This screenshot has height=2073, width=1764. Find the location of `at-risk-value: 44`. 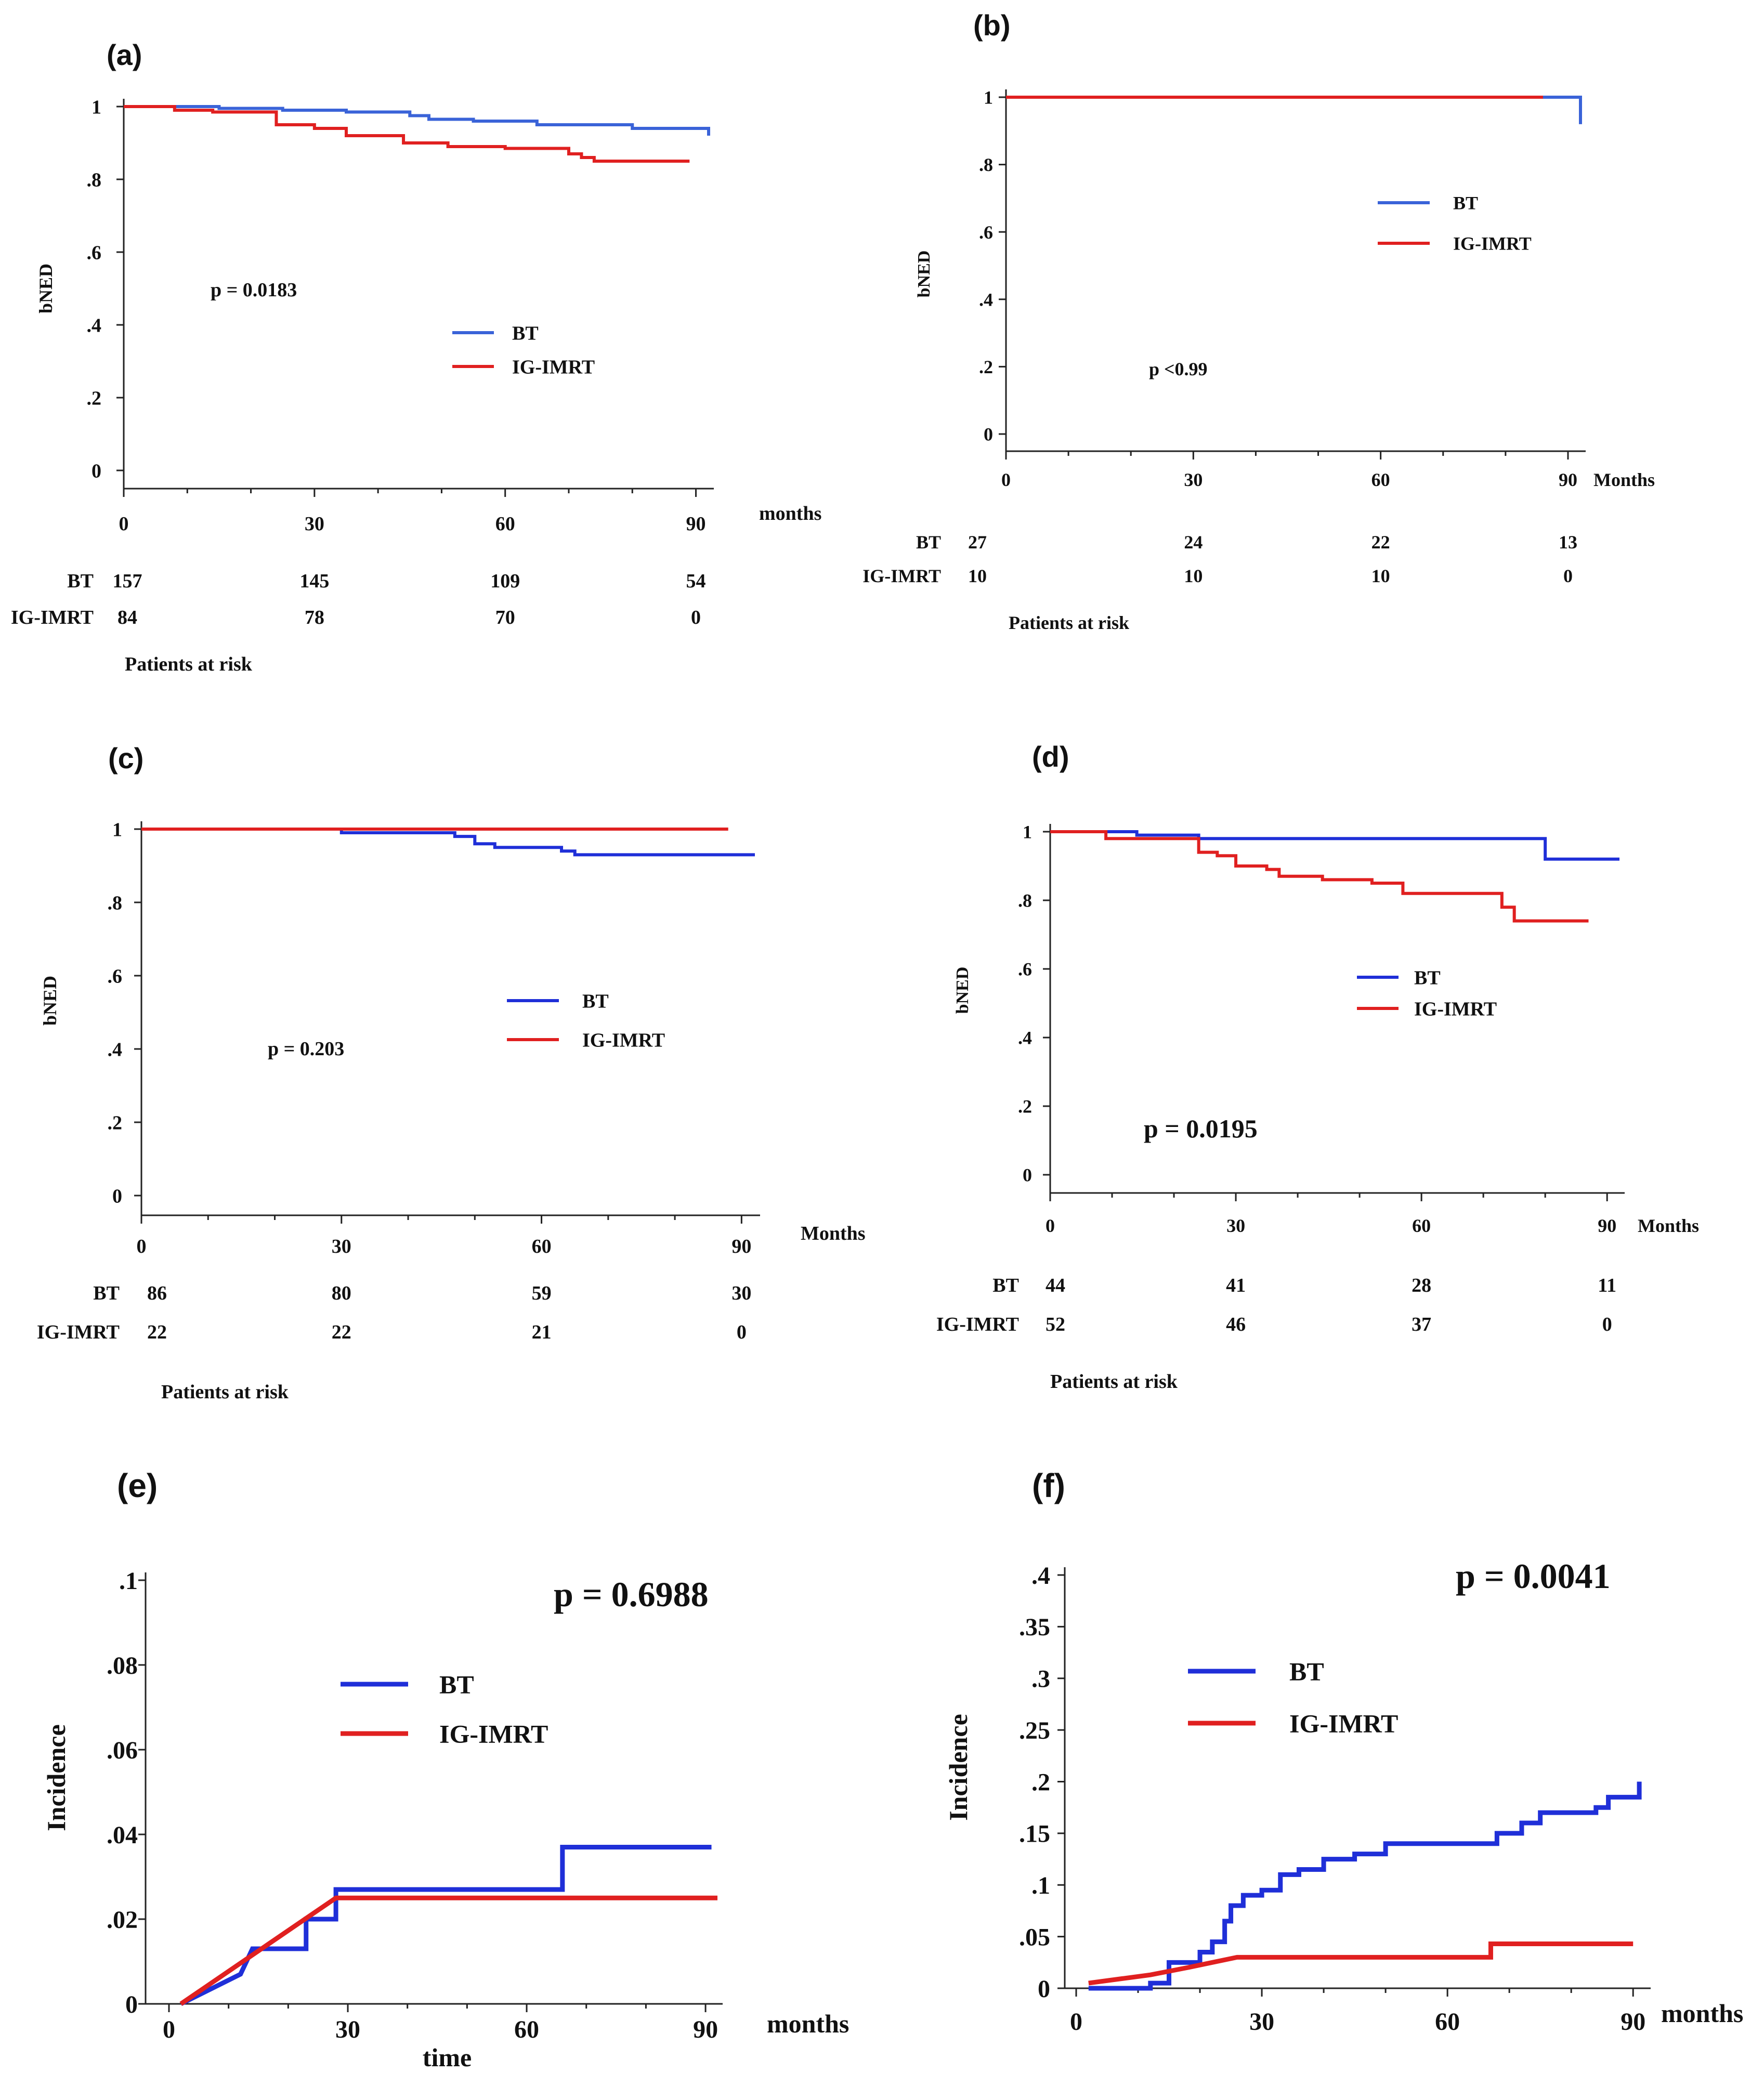

at-risk-value: 44 is located at coordinates (1055, 1285).